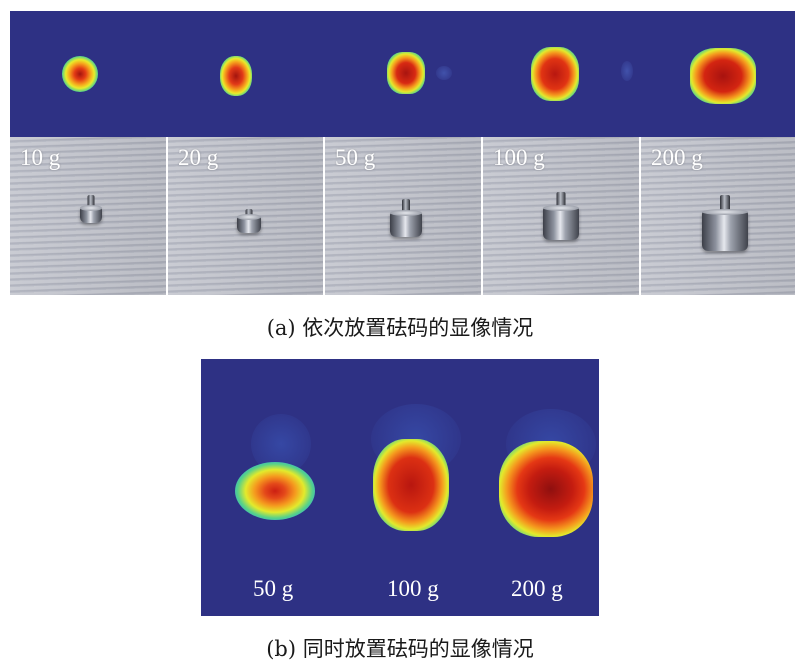  What do you see at coordinates (406, 218) in the screenshot?
I see `weight-50g` at bounding box center [406, 218].